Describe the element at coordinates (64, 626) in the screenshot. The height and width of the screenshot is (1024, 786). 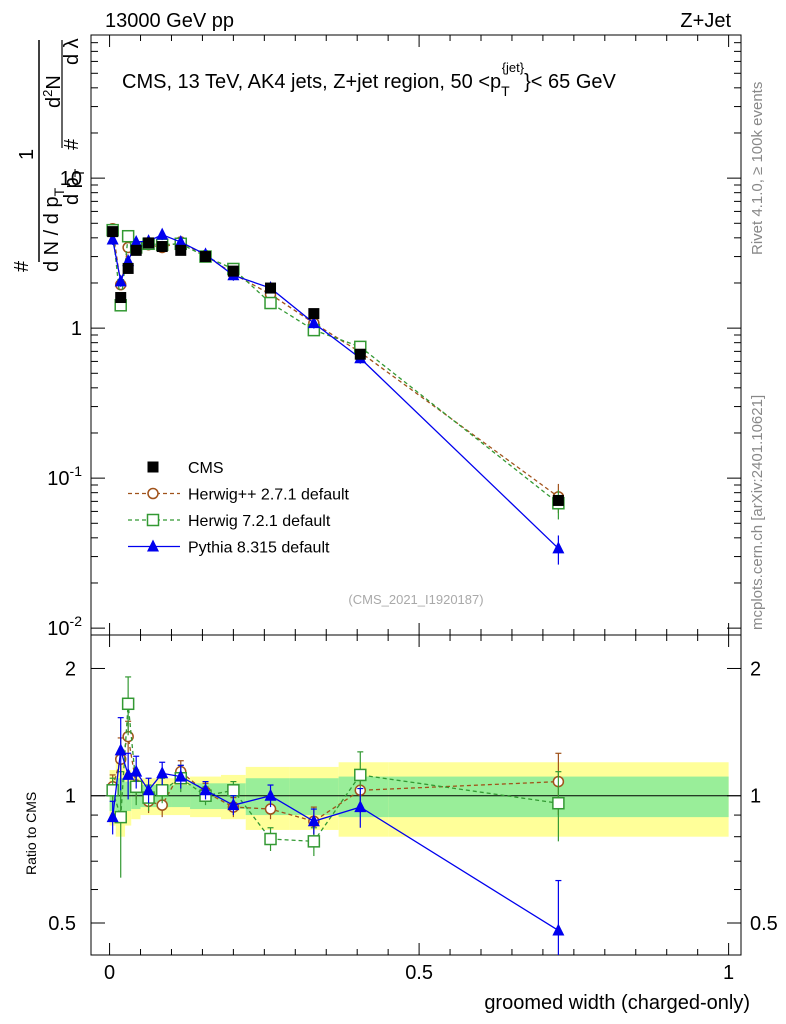
I see `y-tick-label: 10⁻²` at that location.